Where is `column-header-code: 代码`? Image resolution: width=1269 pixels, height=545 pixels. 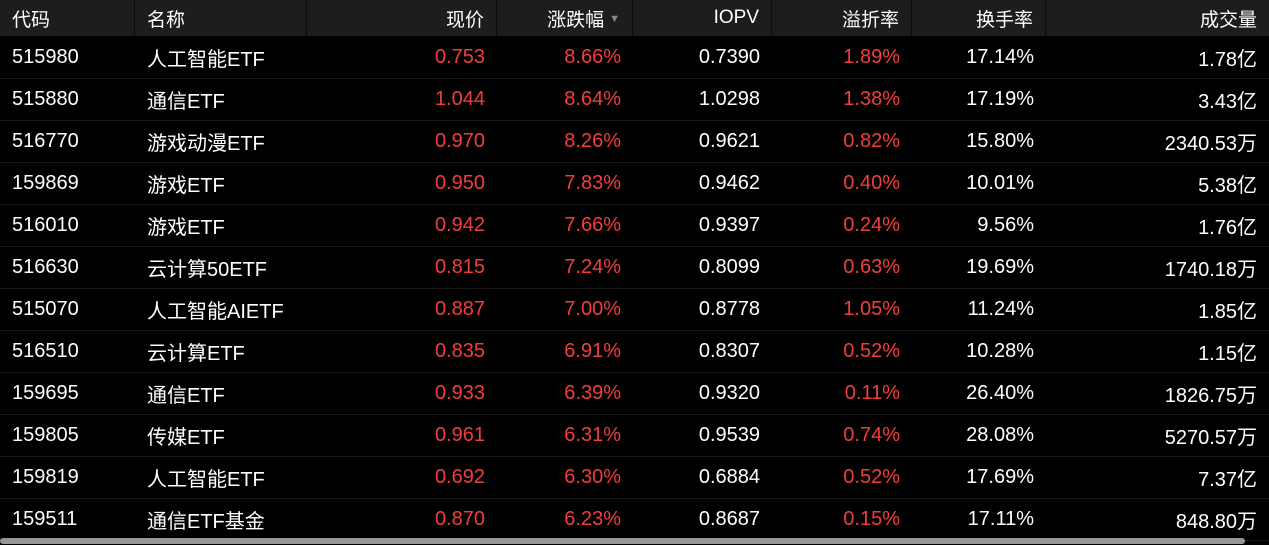 column-header-code: 代码 is located at coordinates (67, 18).